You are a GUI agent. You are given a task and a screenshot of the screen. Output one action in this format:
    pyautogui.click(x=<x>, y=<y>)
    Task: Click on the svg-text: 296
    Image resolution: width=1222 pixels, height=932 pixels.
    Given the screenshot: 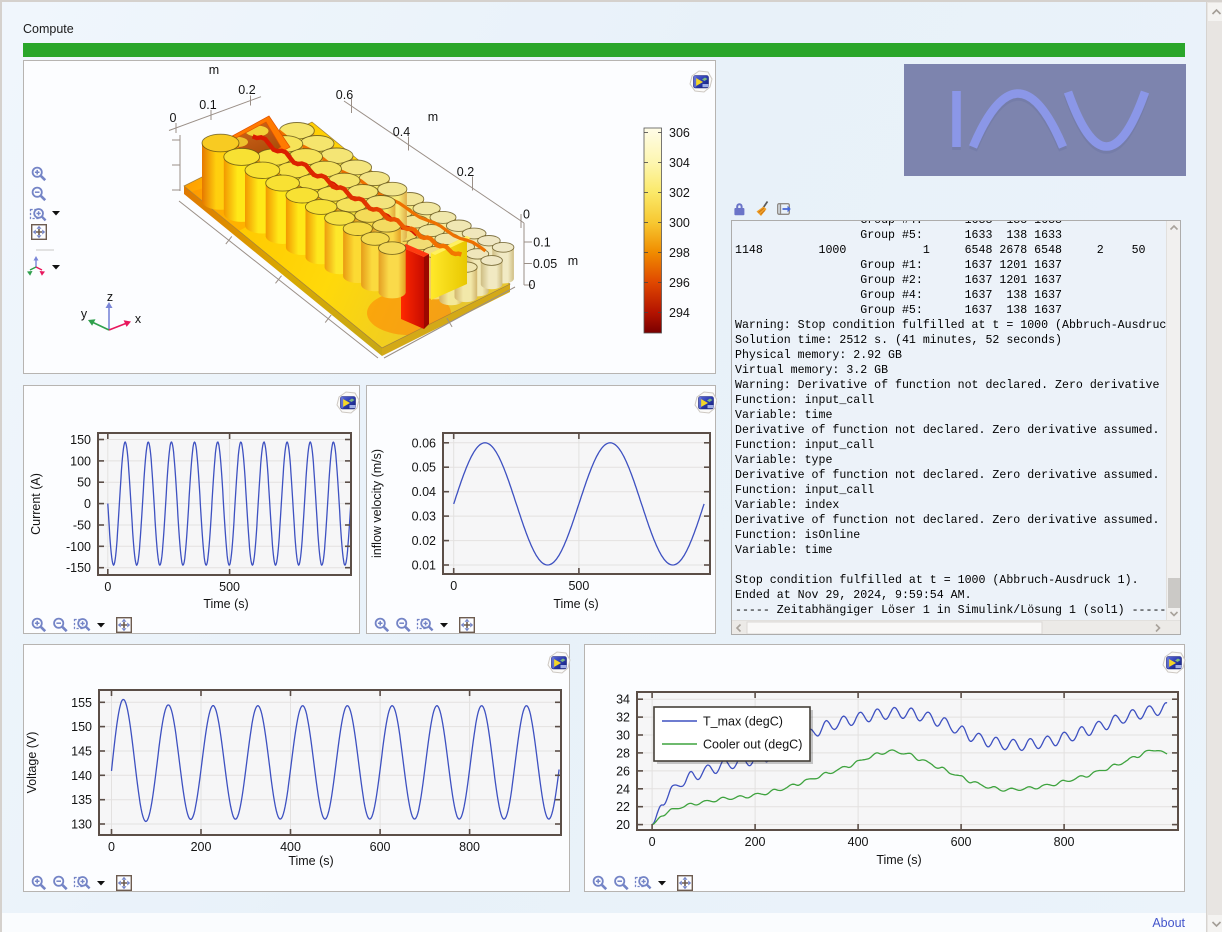 What is the action you would take?
    pyautogui.click(x=679, y=283)
    